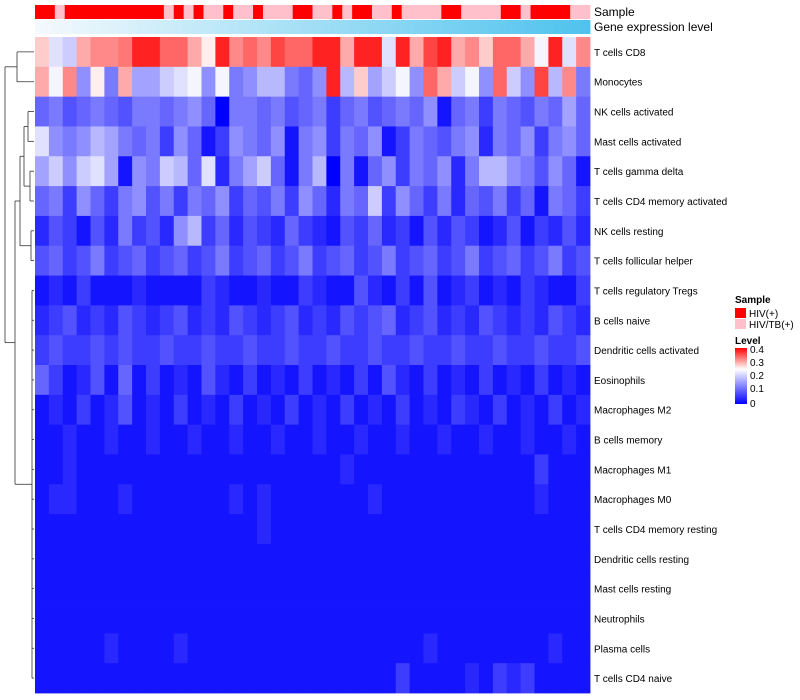  I want to click on row-label: T cells CD8, so click(620, 53).